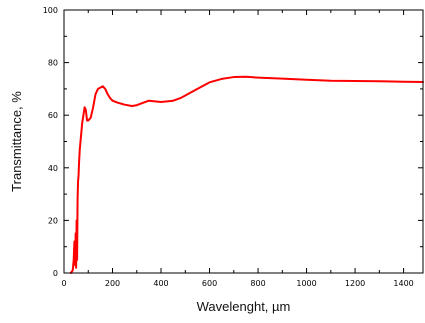 The width and height of the screenshot is (425, 323). Describe the element at coordinates (53, 220) in the screenshot. I see `y-tick-label: 20` at that location.